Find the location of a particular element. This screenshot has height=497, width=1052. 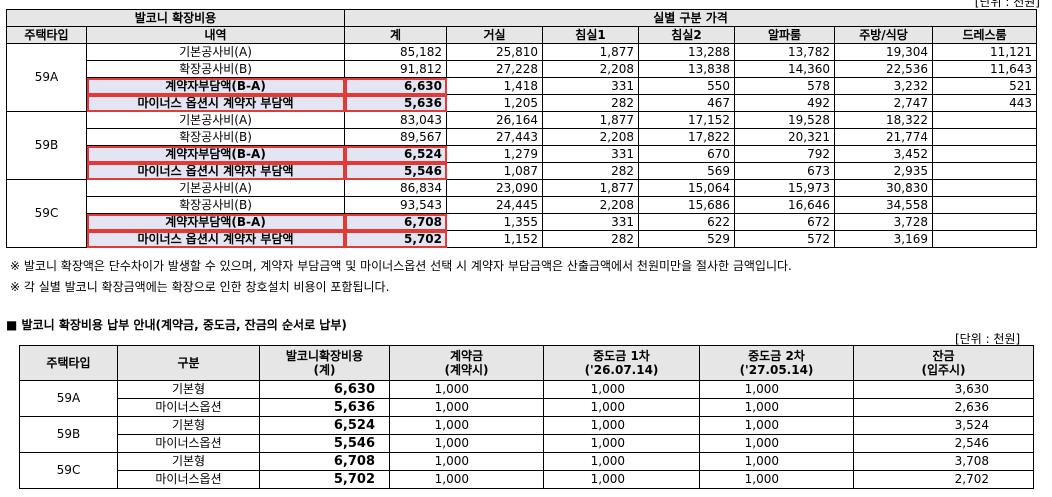

room-price-cell: 13,838 is located at coordinates (686, 69).